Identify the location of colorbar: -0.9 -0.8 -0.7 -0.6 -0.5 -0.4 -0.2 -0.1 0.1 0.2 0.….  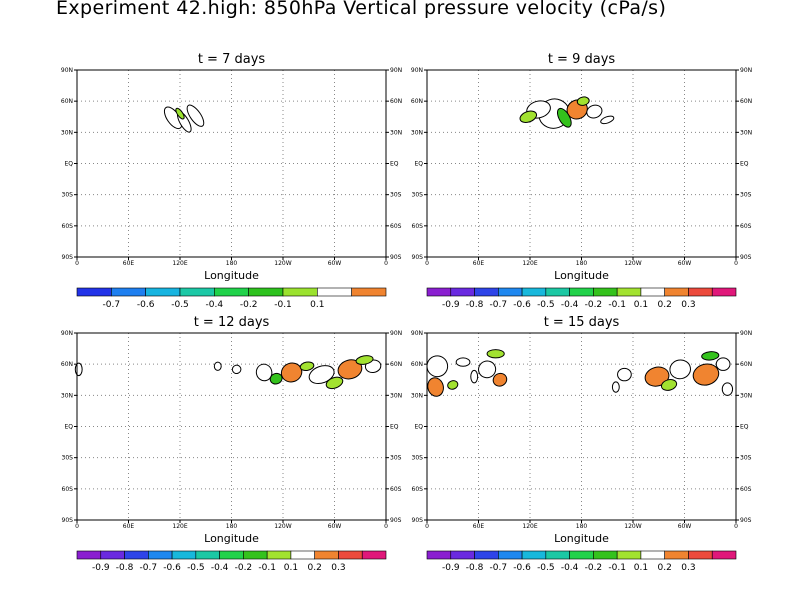
(581, 561).